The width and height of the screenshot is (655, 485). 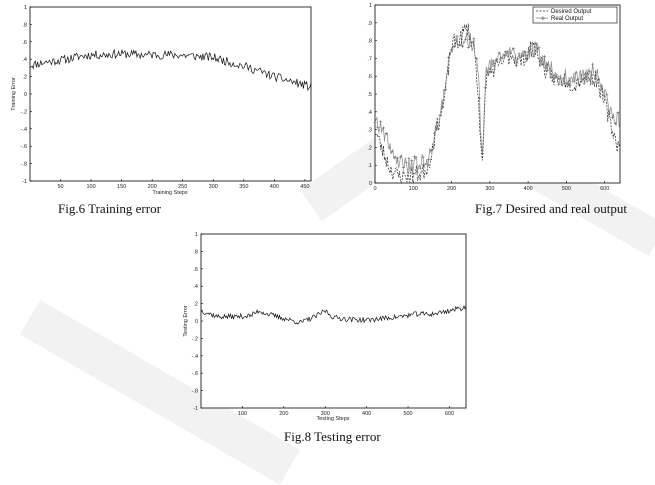 I want to click on fig8-plot-frame, so click(x=333, y=321).